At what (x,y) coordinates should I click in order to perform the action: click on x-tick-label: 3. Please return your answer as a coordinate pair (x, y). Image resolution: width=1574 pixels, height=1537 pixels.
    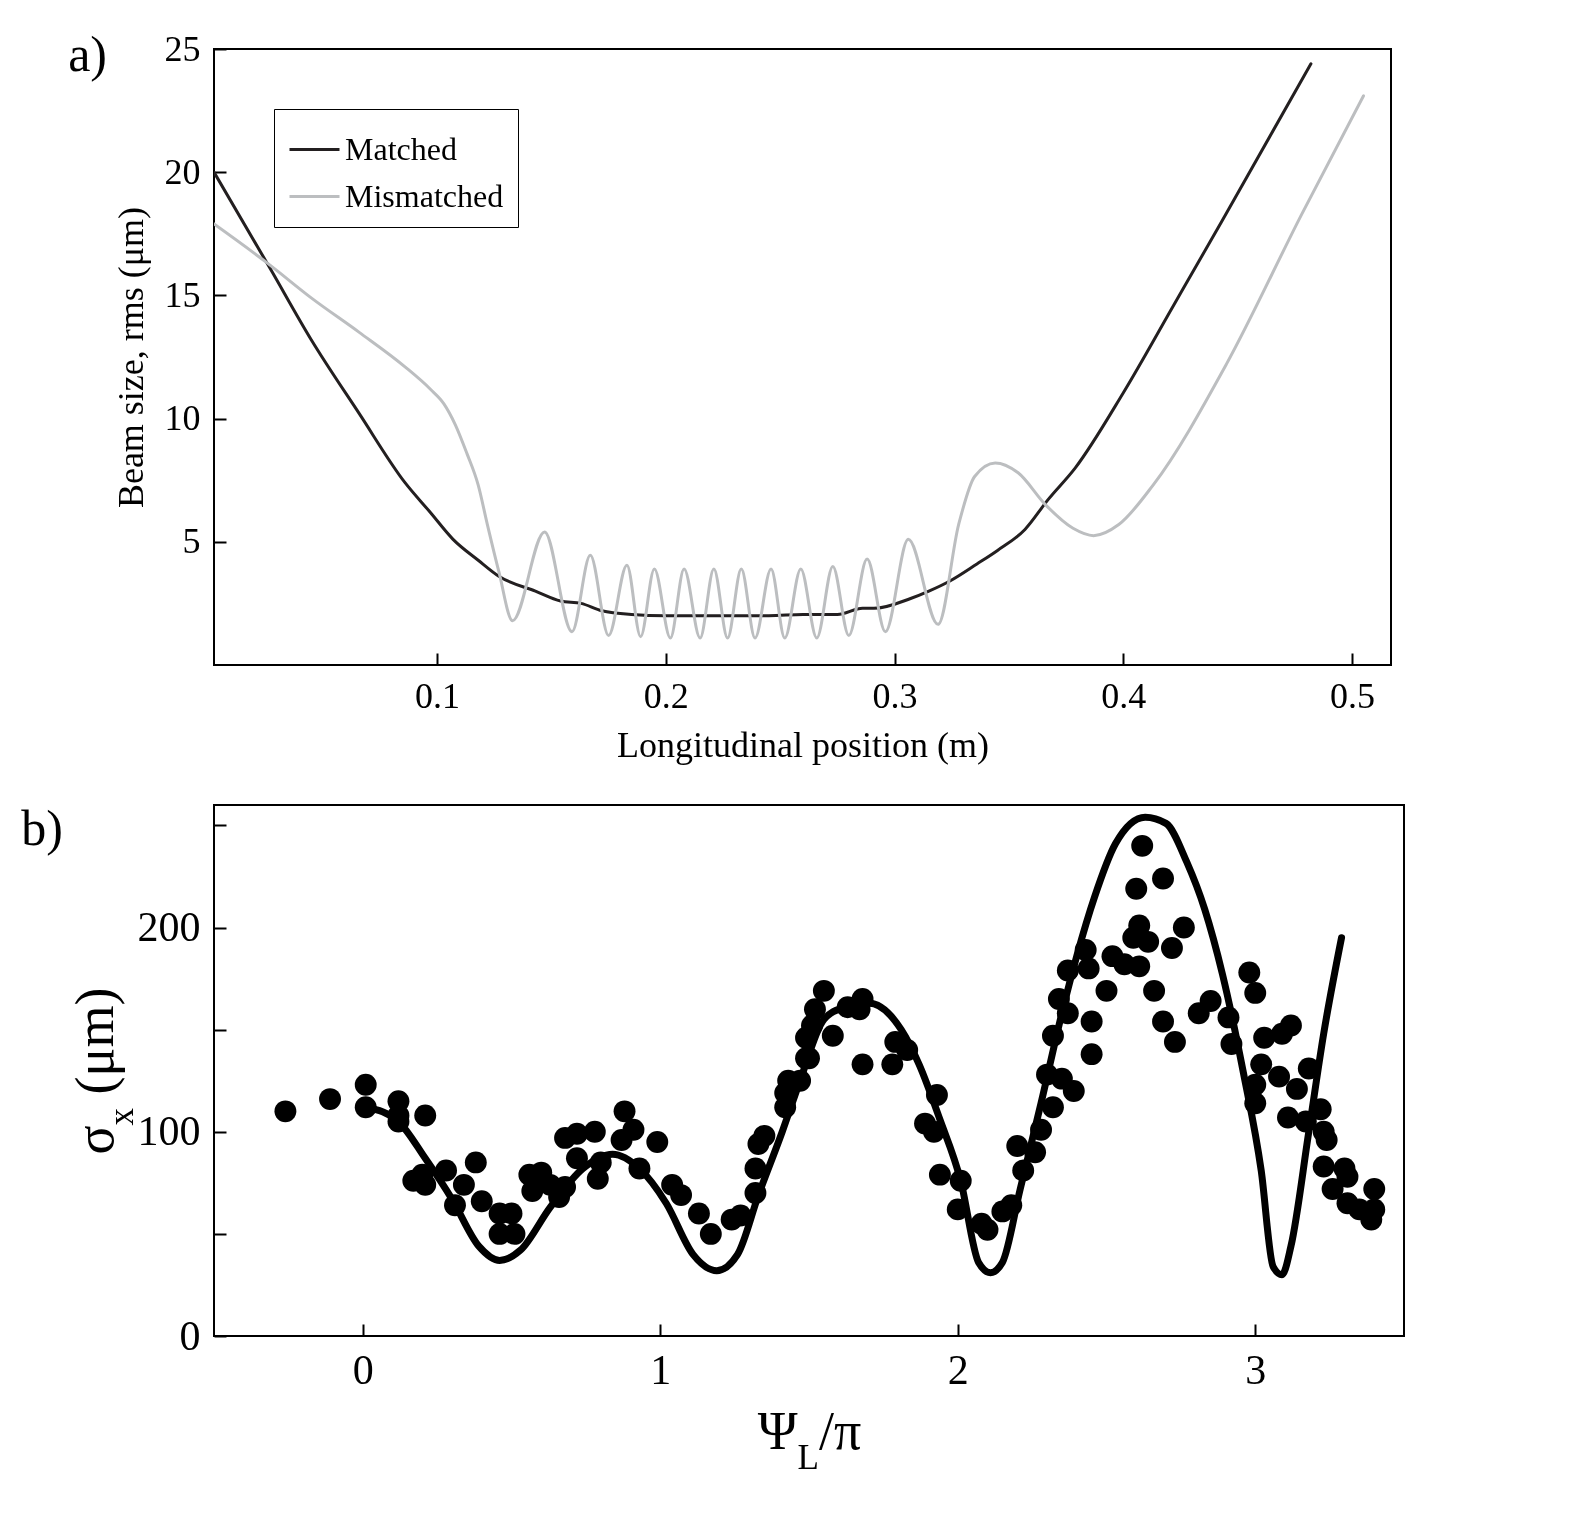
    Looking at the image, I should click on (1256, 1369).